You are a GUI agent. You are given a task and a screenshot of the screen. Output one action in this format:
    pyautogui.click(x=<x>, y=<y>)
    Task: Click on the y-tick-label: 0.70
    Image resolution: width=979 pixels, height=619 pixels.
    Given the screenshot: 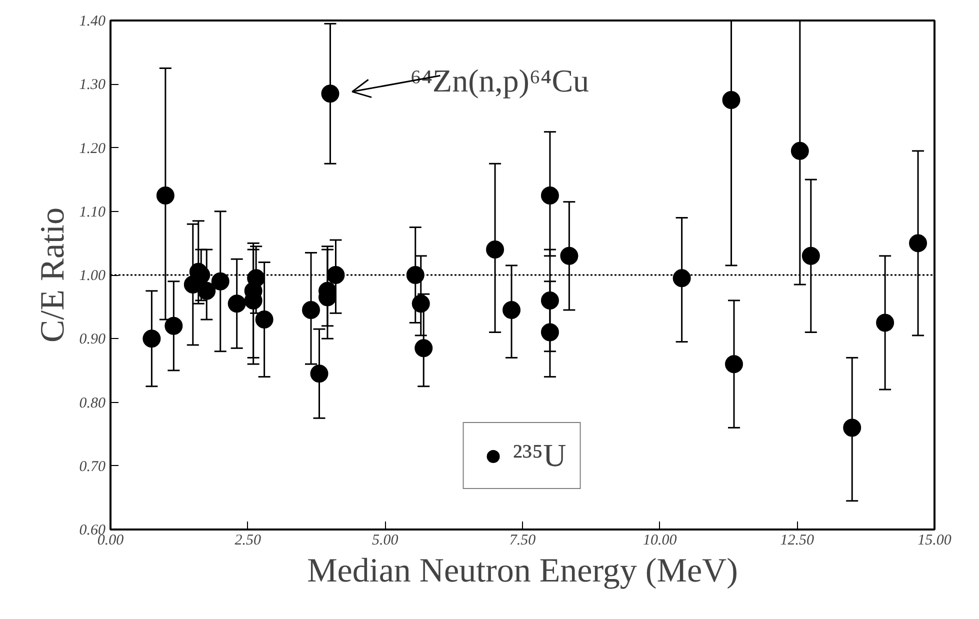 What is the action you would take?
    pyautogui.click(x=92, y=466)
    